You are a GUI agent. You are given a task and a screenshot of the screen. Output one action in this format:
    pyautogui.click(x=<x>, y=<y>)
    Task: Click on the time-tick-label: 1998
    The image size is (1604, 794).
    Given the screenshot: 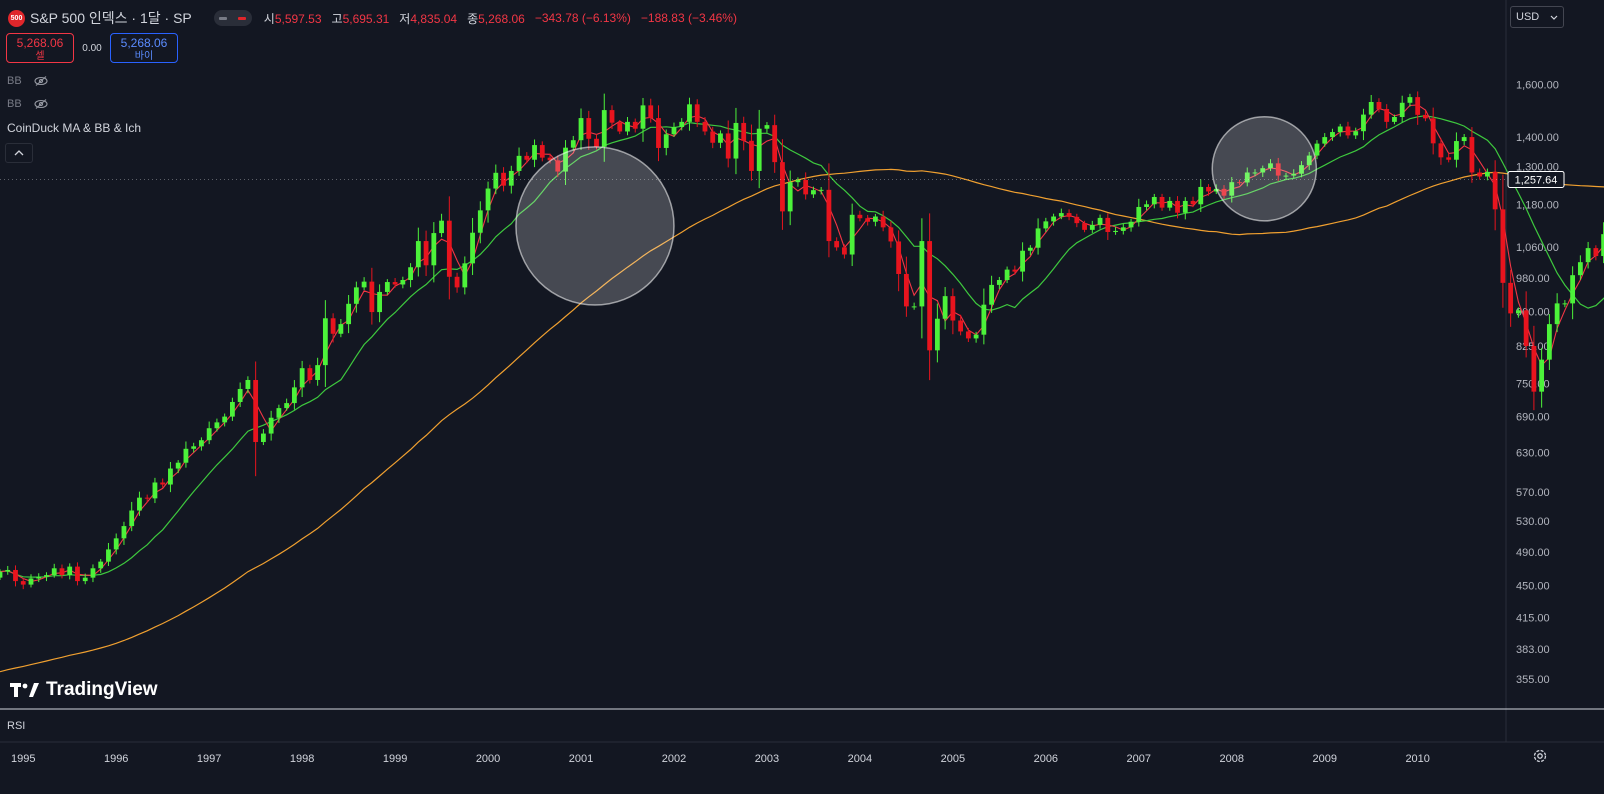 What is the action you would take?
    pyautogui.click(x=302, y=759)
    